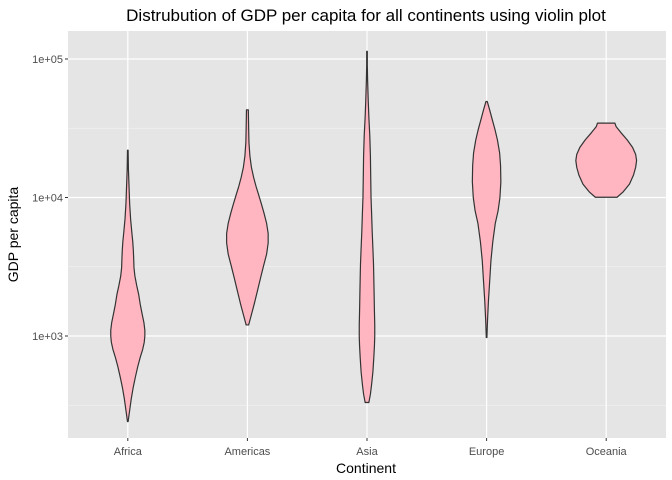 The height and width of the screenshot is (480, 672). What do you see at coordinates (47, 60) in the screenshot?
I see `y-tick-label: 1e+05` at bounding box center [47, 60].